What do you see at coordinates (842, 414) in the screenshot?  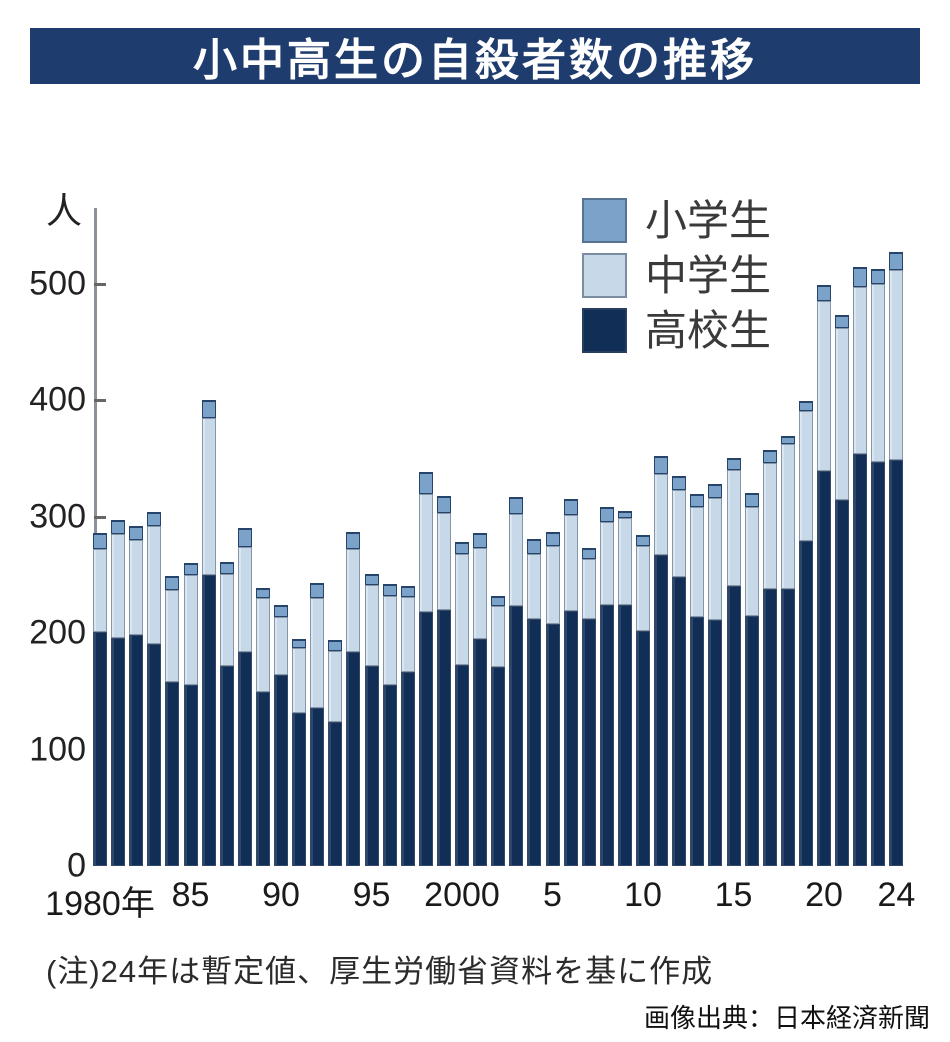 I see `bar-2021-segment-junior` at bounding box center [842, 414].